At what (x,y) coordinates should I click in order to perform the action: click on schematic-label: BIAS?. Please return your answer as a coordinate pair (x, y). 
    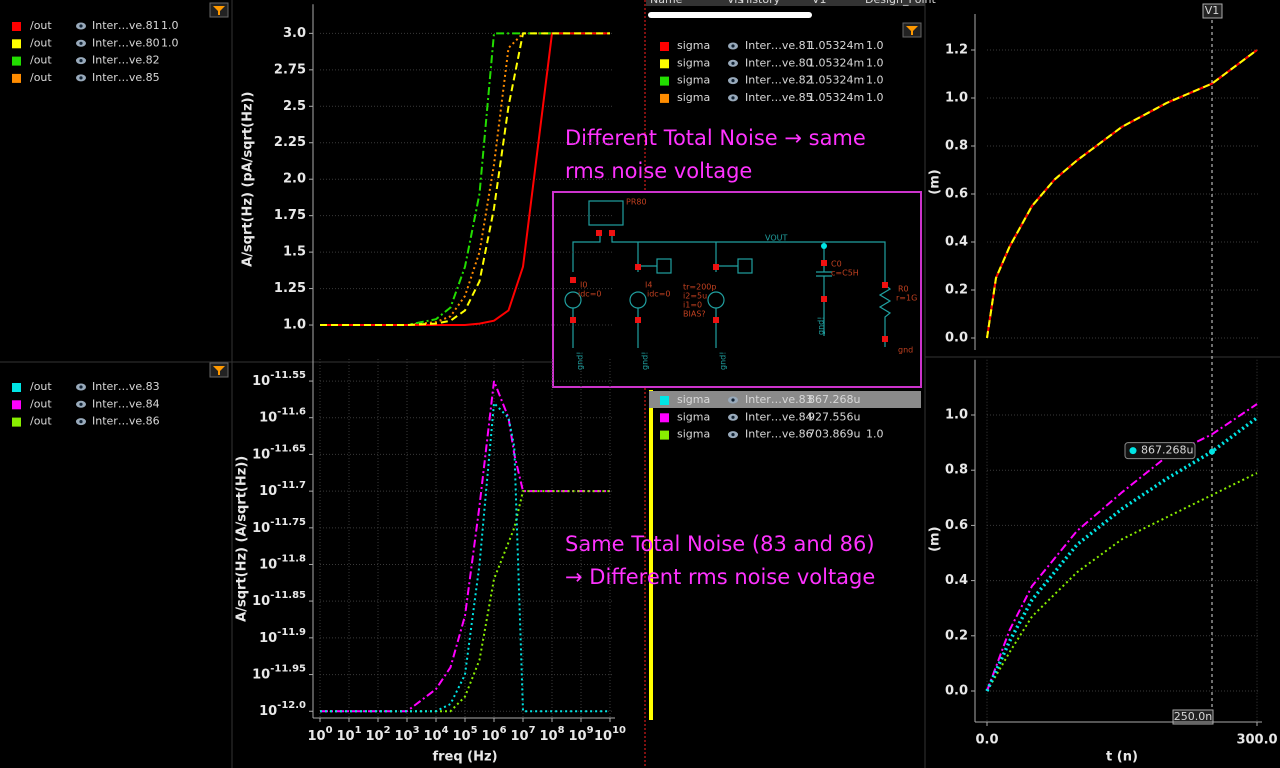
    Looking at the image, I should click on (694, 314).